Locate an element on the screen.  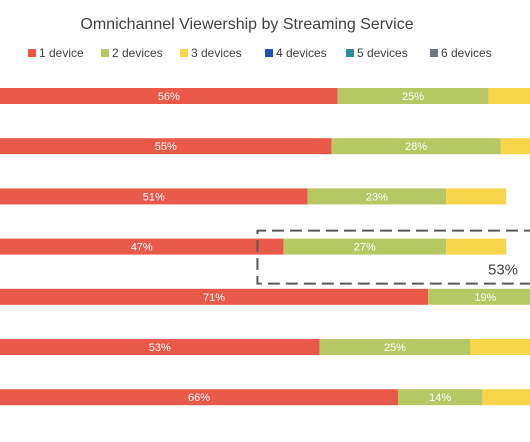
legend-item-2-devices: 2 devices is located at coordinates (132, 53).